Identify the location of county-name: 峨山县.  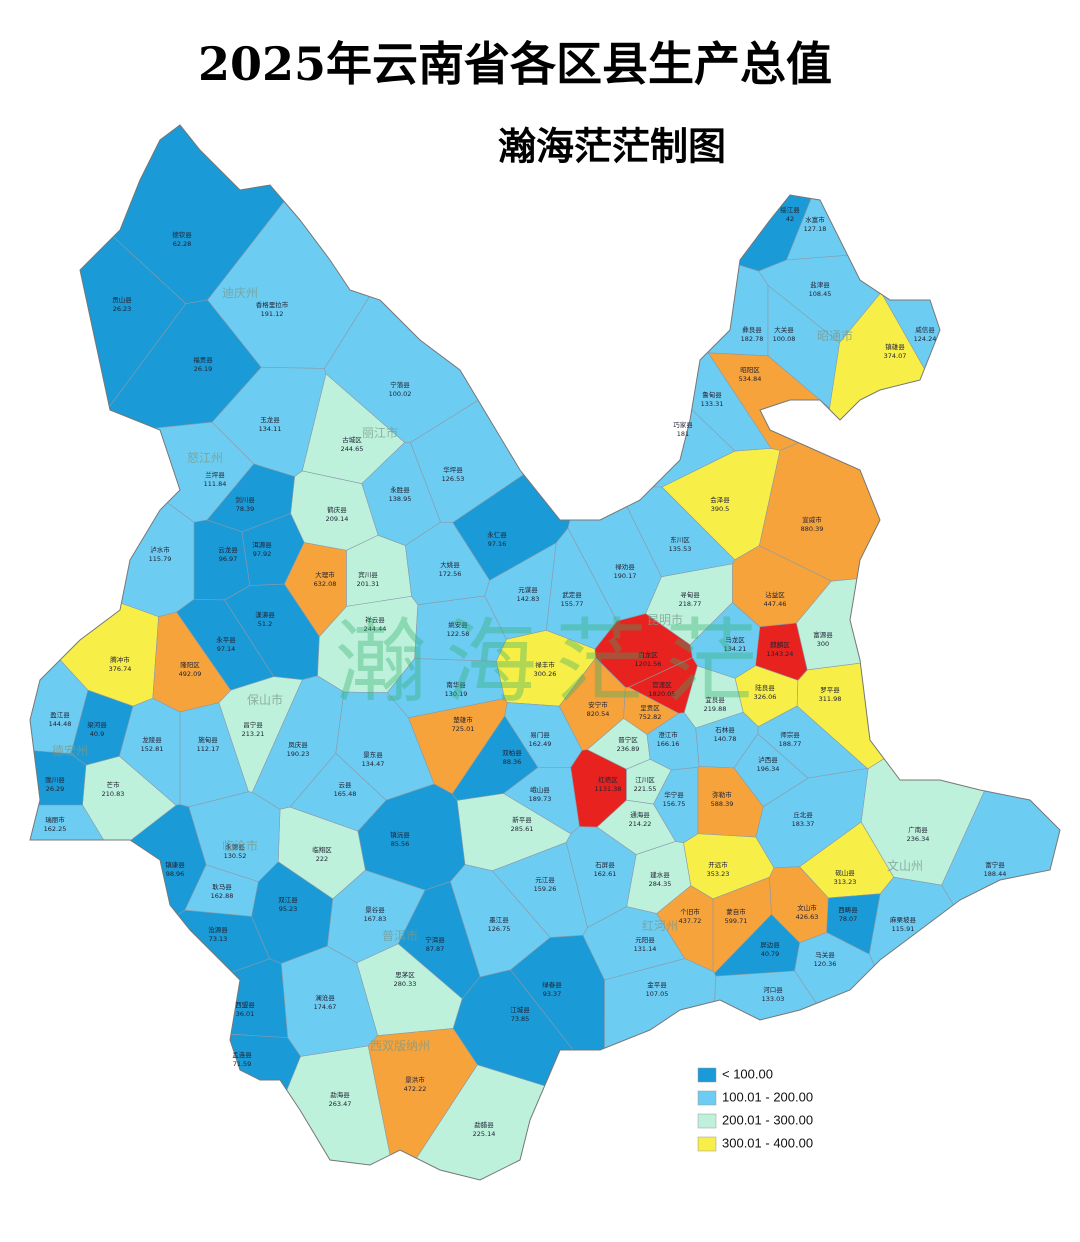
(540, 789).